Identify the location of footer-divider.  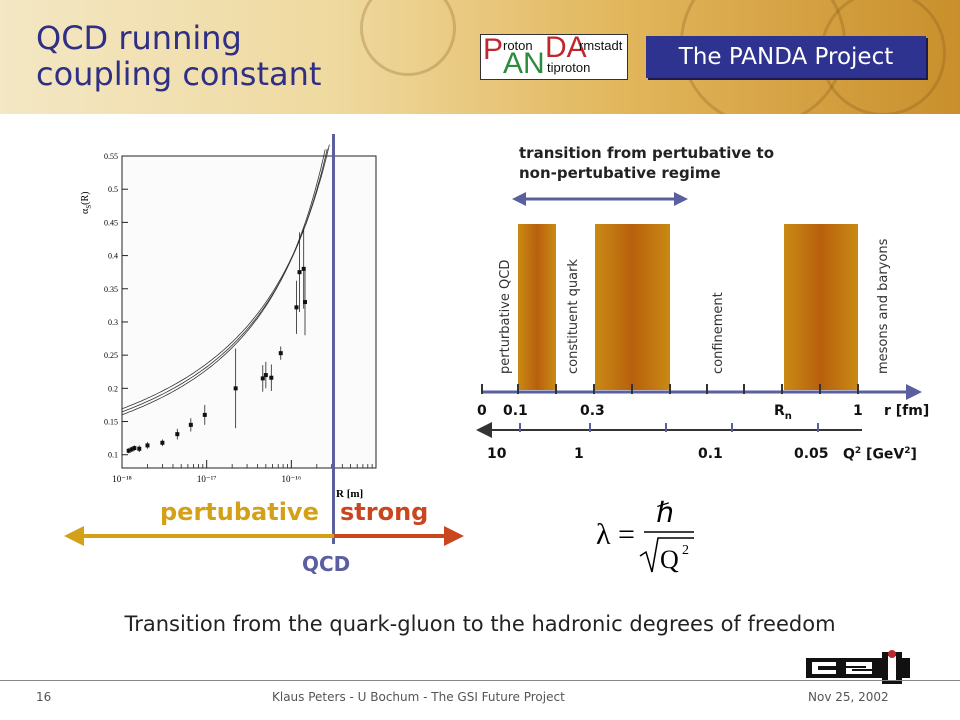
(480, 680).